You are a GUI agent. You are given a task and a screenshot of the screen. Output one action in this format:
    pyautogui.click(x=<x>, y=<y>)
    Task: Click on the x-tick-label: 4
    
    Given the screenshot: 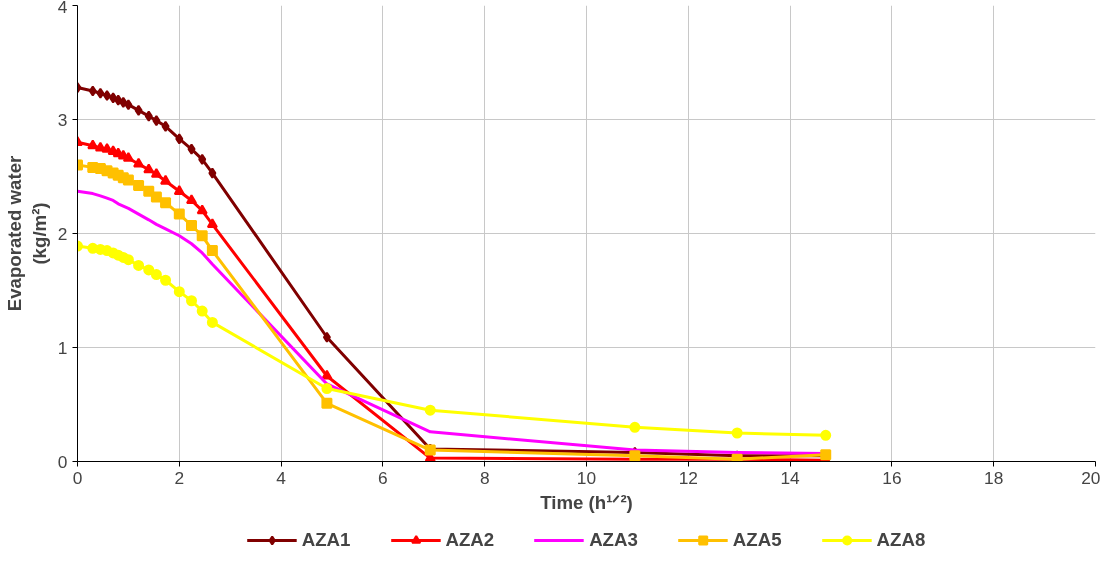 What is the action you would take?
    pyautogui.click(x=281, y=477)
    